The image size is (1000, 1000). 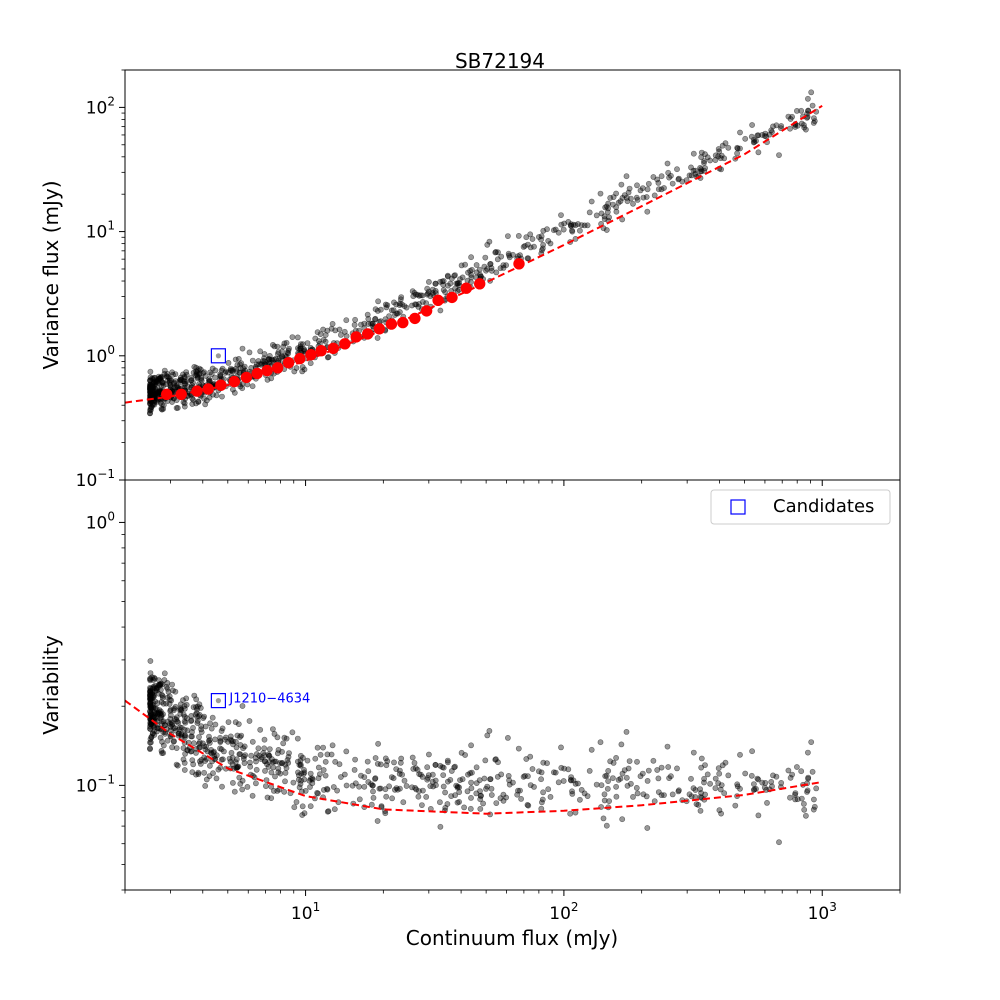 I want to click on legend-candidate-marker, so click(x=738, y=507).